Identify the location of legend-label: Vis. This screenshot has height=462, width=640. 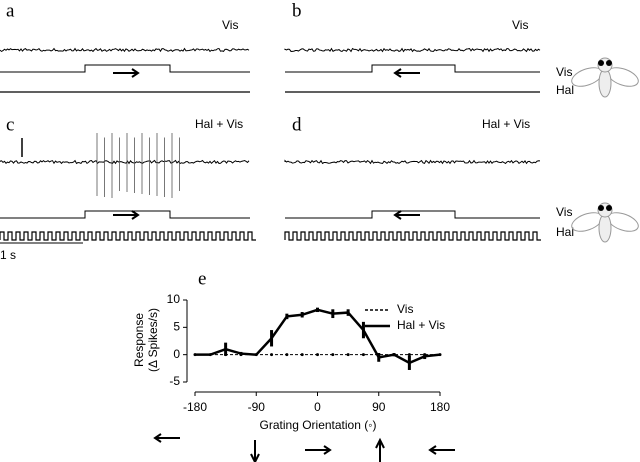
(405, 309).